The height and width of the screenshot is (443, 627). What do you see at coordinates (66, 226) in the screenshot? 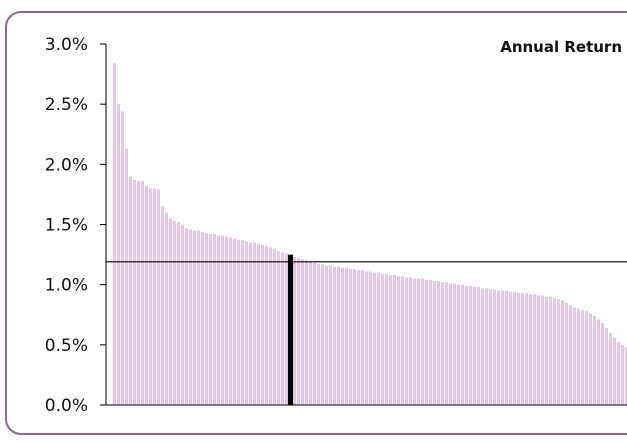
I see `y-tick-label: 1.5%` at bounding box center [66, 226].